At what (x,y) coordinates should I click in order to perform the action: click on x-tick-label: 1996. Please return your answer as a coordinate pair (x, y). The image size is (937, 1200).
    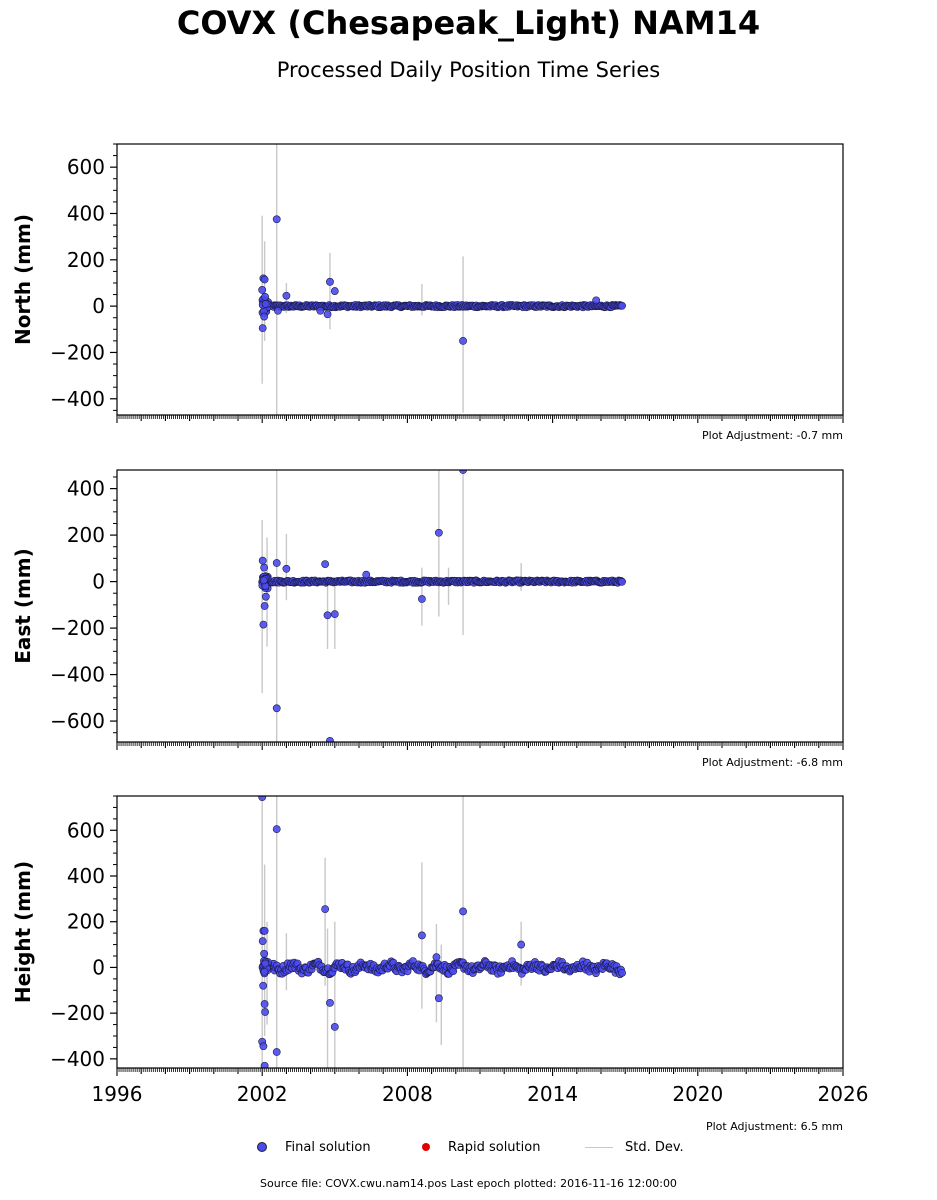
    Looking at the image, I should click on (117, 1094).